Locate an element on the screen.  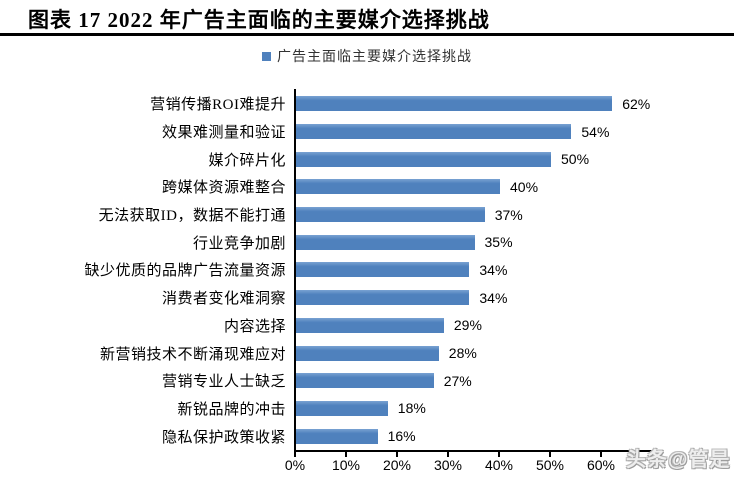
x-axis-tick-label: 30% is located at coordinates (448, 465).